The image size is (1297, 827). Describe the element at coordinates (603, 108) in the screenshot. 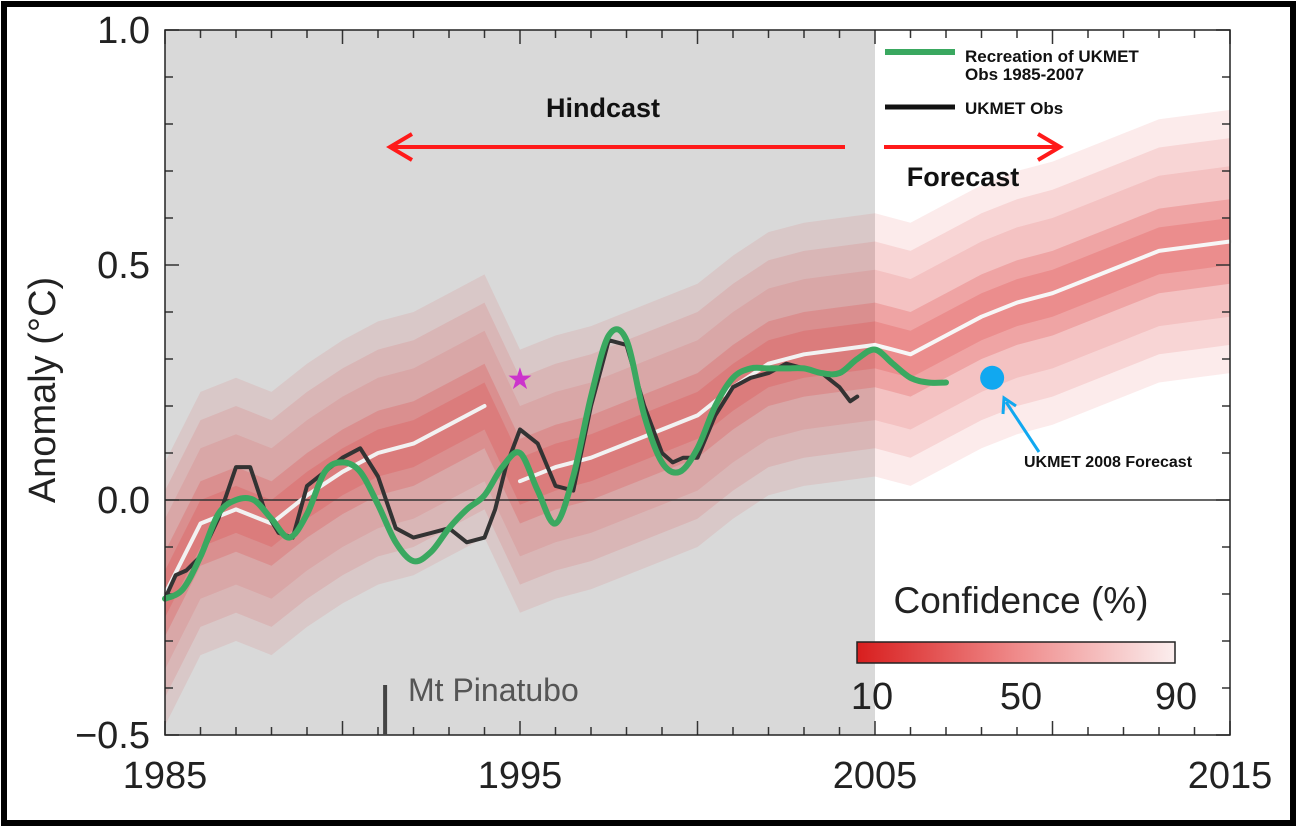

I see `hindcast-label: Hindcast` at that location.